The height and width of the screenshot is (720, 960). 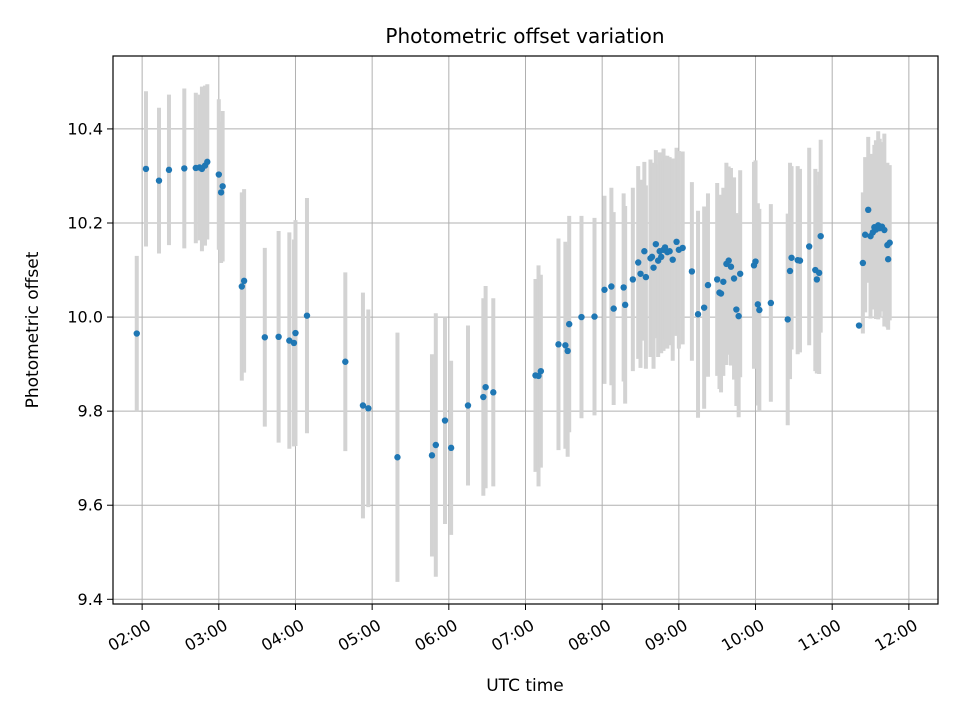 What do you see at coordinates (90, 364) in the screenshot?
I see `y-axis: 9.4 9.6 9.8 10.0 10.2 10.4` at bounding box center [90, 364].